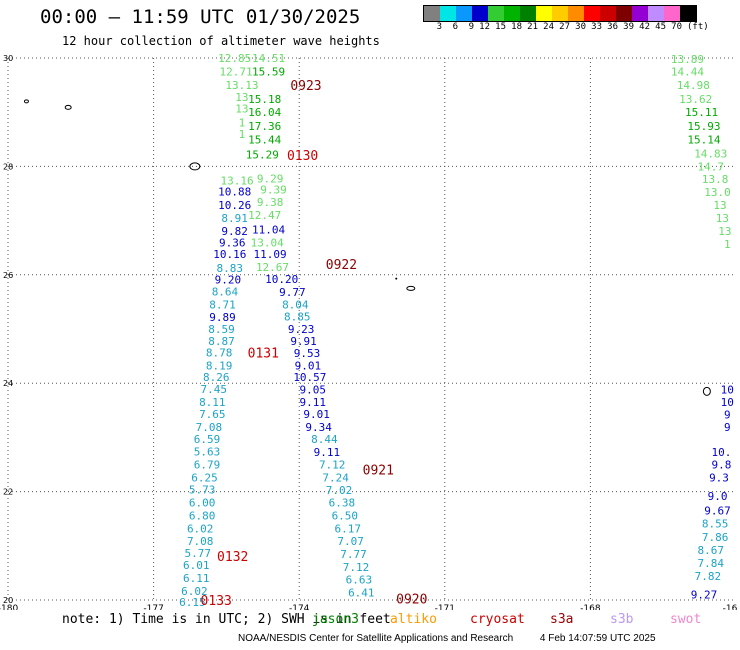  I want to click on wave-height-value: 8.11, so click(212, 402).